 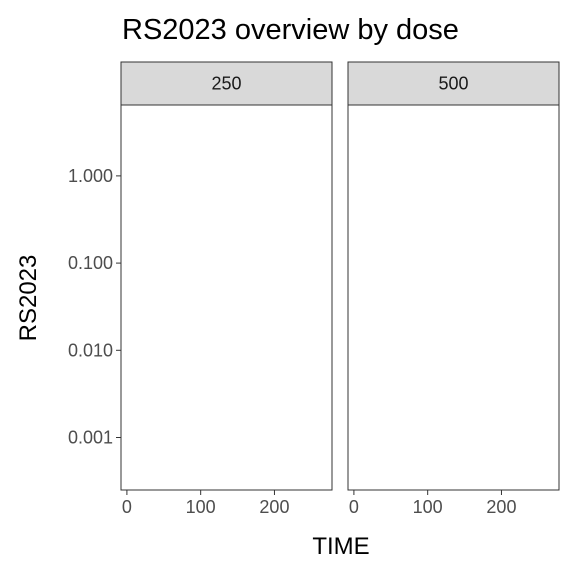 I want to click on chart-title: RS2023 overview by dose, so click(x=290, y=30).